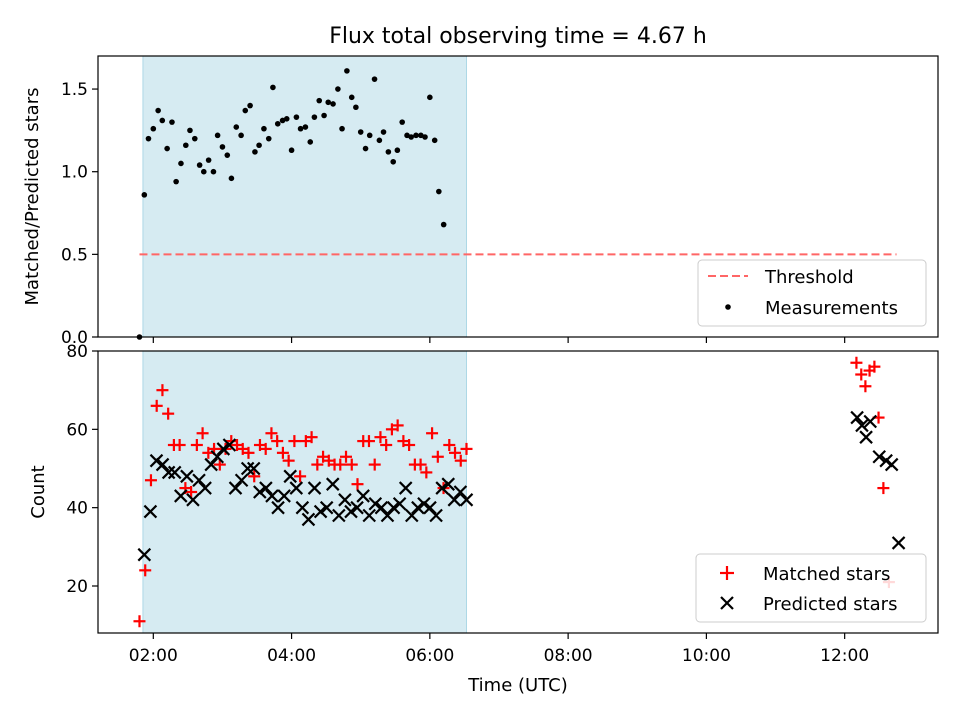  I want to click on measurement-points, so click(291, 204).